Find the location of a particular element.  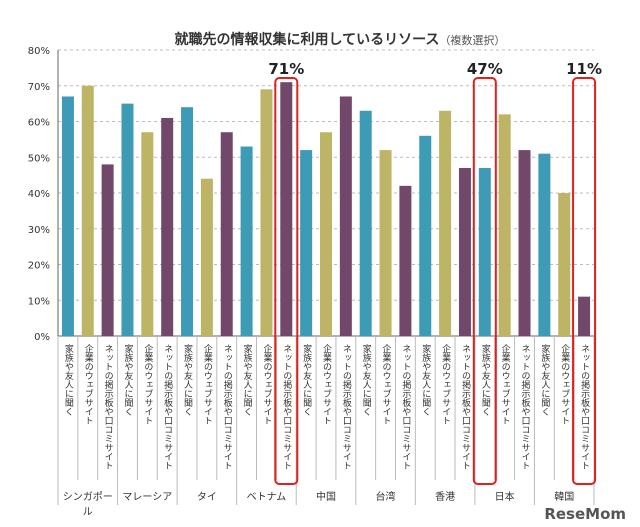

y-tick-label: 0% is located at coordinates (42, 337).